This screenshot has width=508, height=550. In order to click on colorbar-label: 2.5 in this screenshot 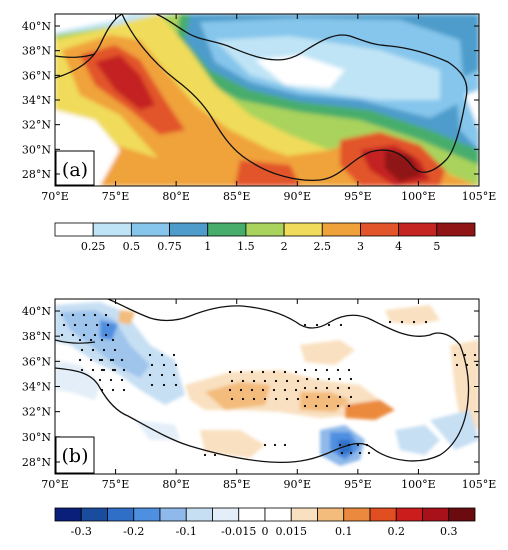, I will do `click(323, 246)`.